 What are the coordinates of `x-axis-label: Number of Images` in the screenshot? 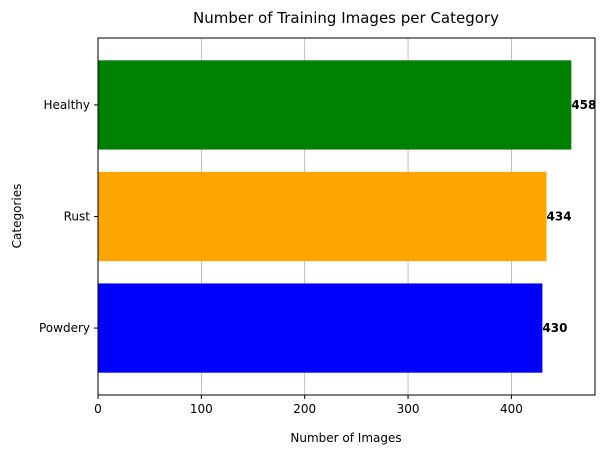 It's located at (345, 438).